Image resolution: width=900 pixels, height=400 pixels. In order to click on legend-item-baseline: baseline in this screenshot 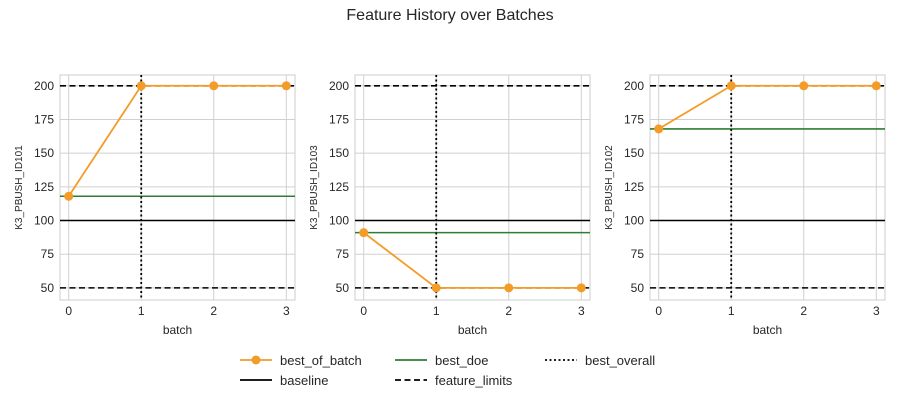, I will do `click(284, 380)`.